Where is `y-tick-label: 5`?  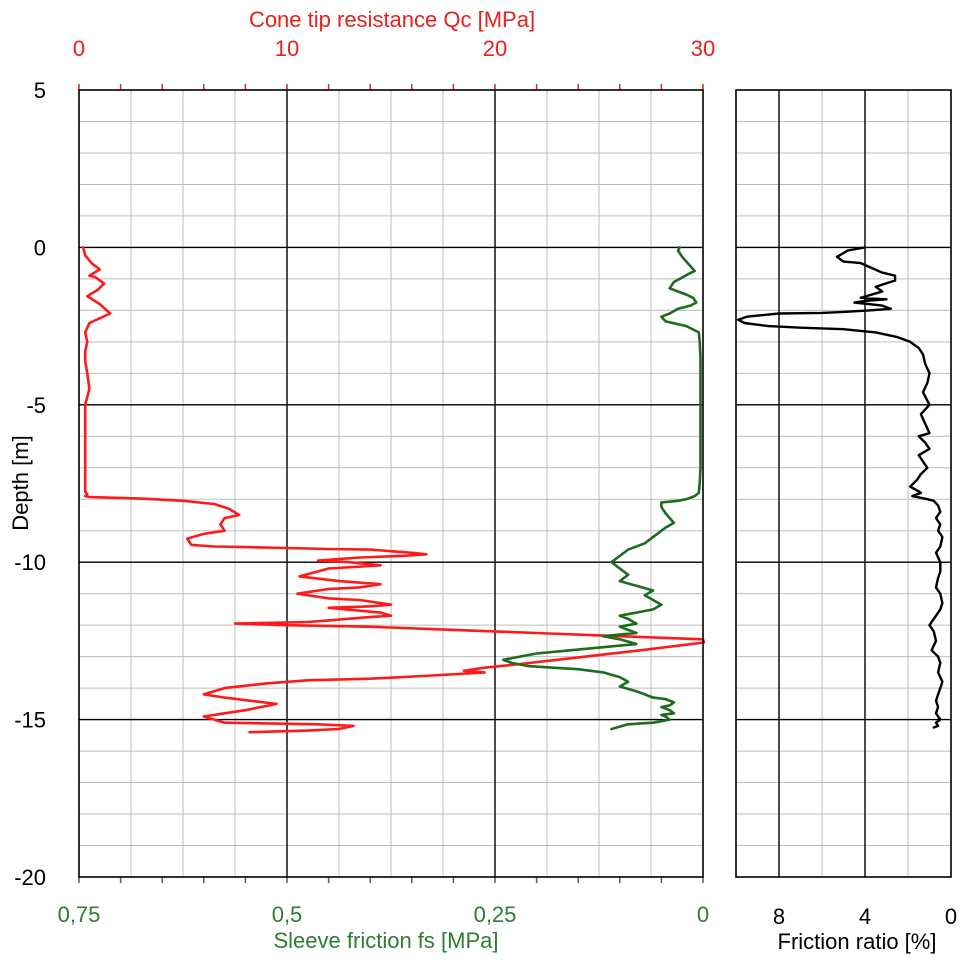
y-tick-label: 5 is located at coordinates (40, 90).